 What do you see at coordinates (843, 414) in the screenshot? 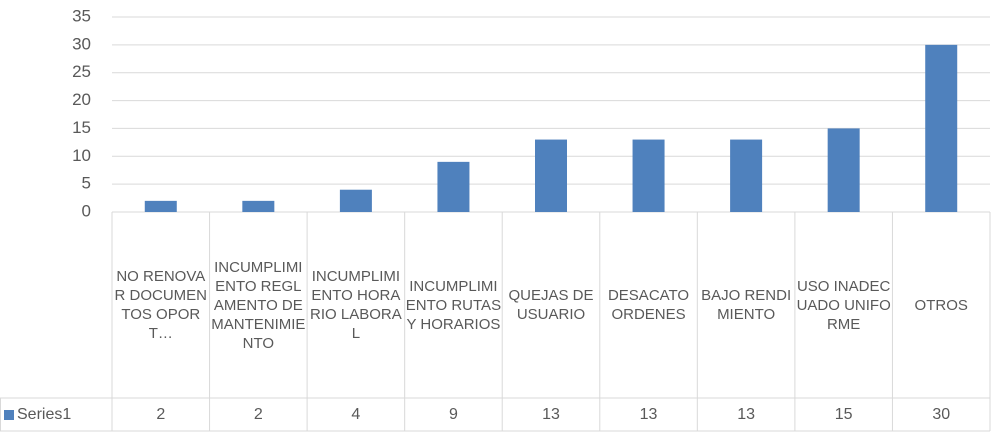
I see `table-value: 15` at bounding box center [843, 414].